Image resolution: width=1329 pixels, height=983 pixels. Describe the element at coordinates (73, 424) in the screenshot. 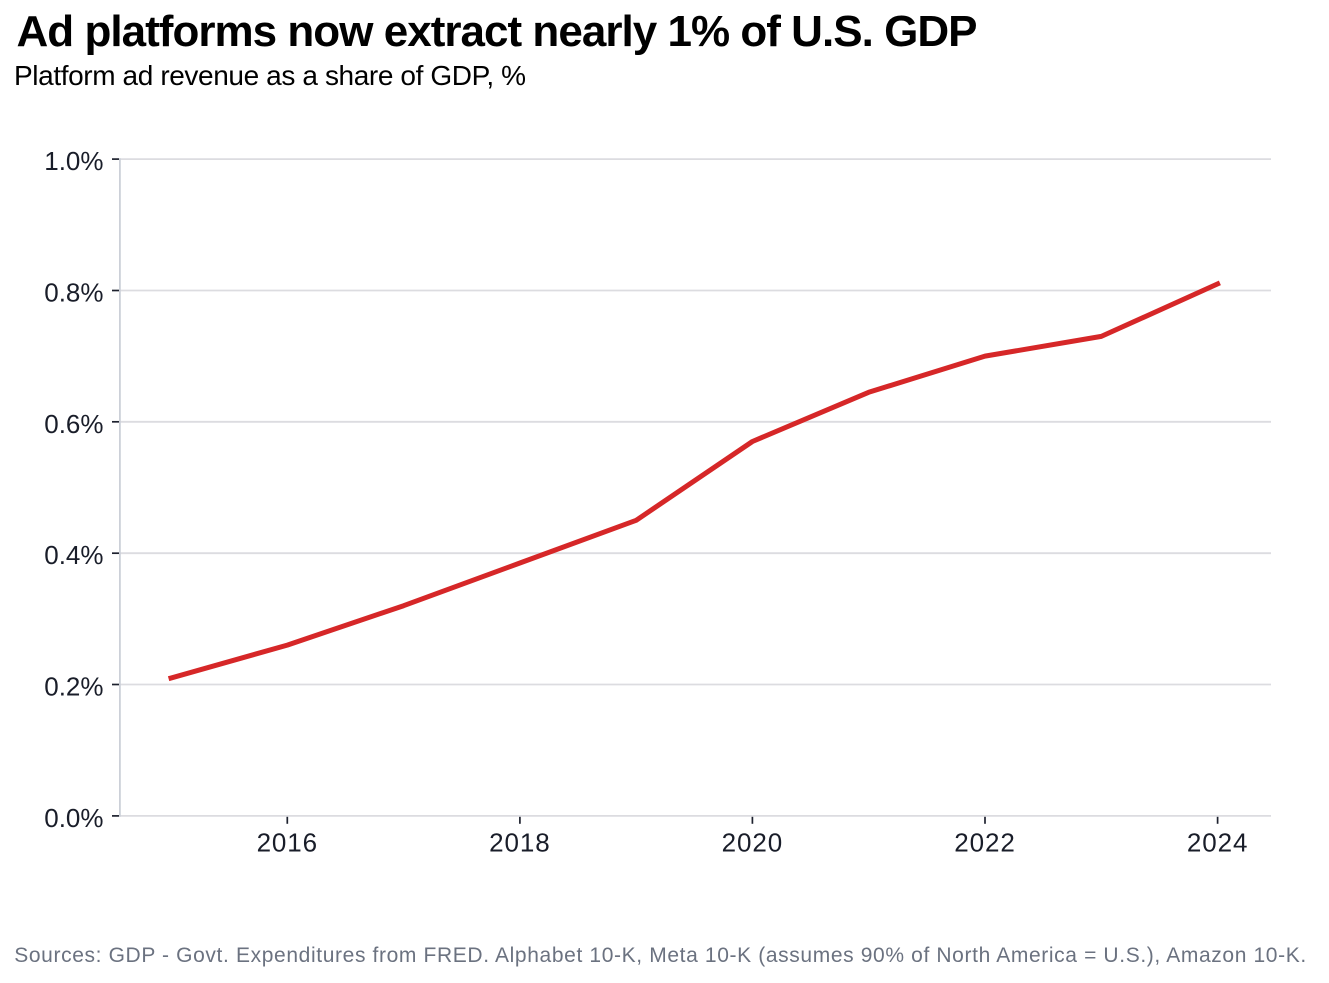

I see `svg-text: 0.6%` at that location.